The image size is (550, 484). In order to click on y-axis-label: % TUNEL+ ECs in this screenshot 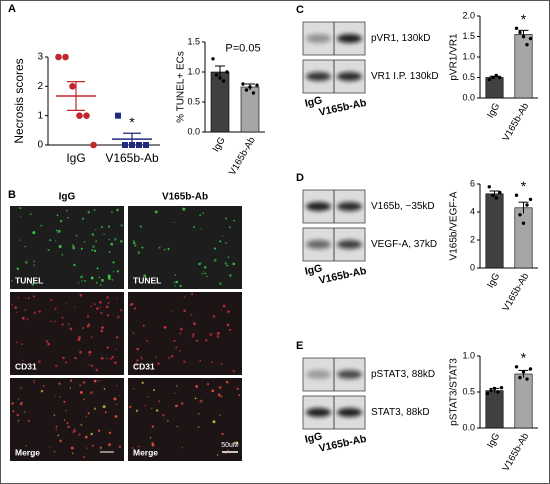, I will do `click(181, 87)`.